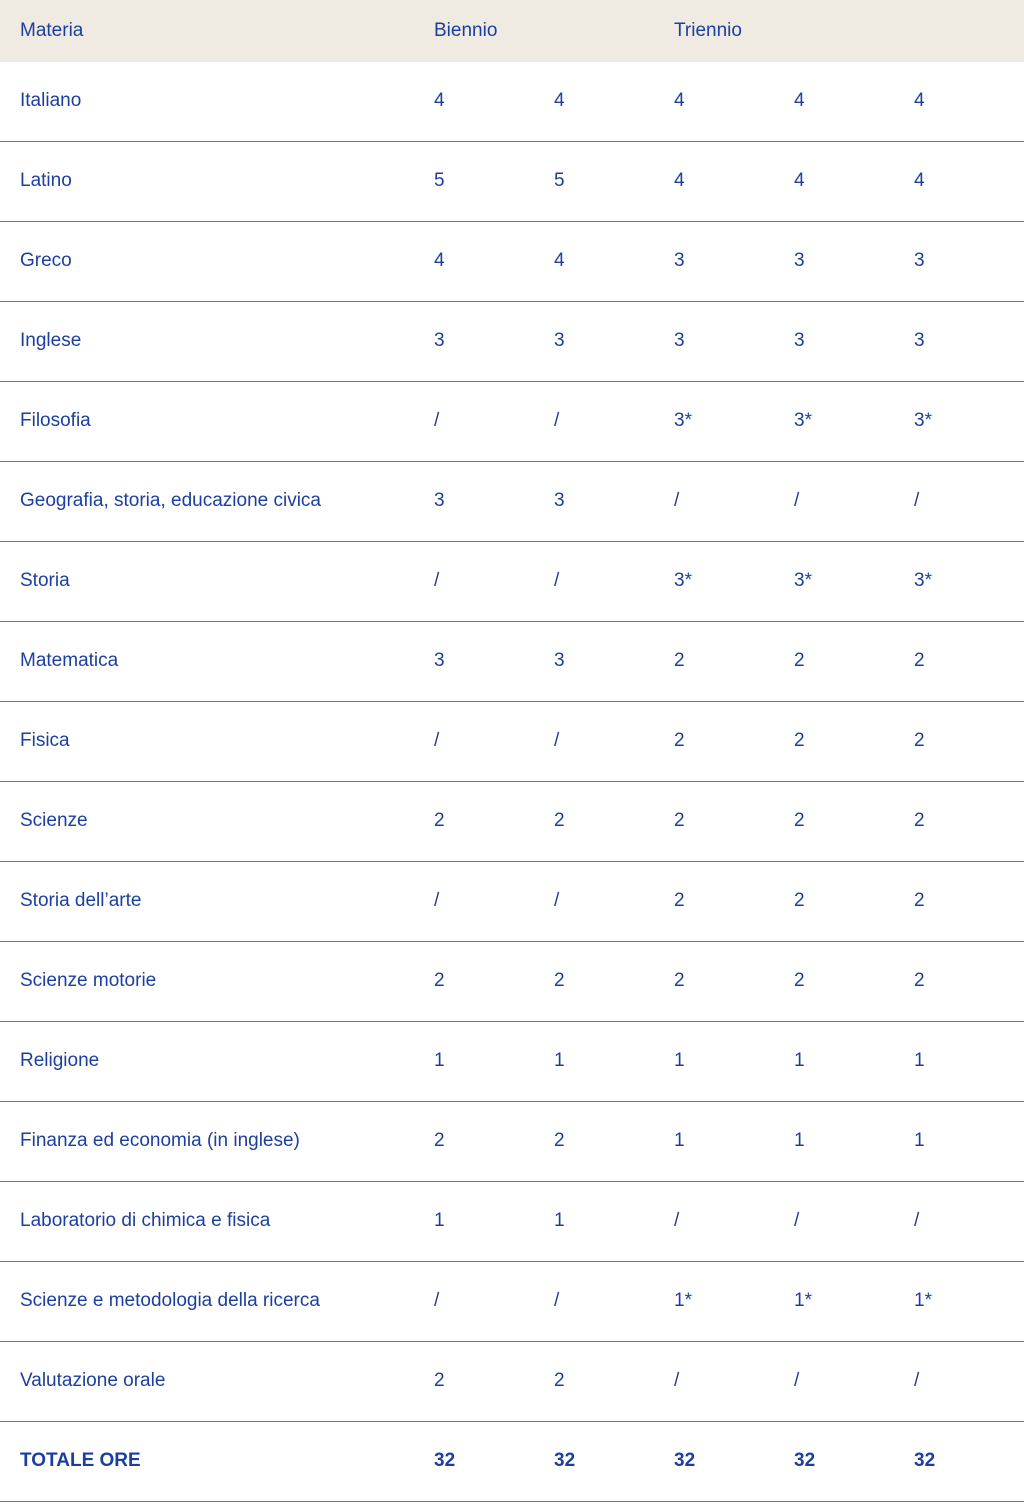 The width and height of the screenshot is (1024, 1504). Describe the element at coordinates (160, 1141) in the screenshot. I see `subject-cell: Finanza ed economia (in inglese)` at that location.